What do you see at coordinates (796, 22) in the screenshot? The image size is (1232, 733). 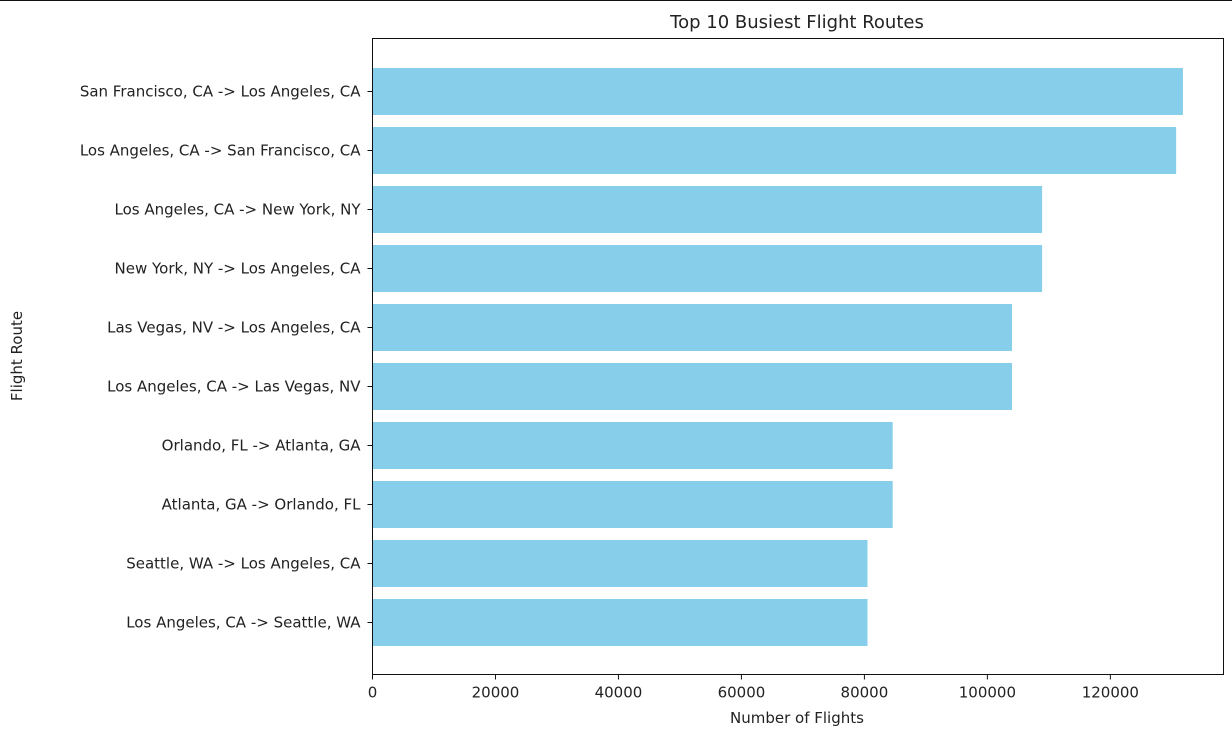 I see `chart-title: Top 10 Busiest Flight Routes` at bounding box center [796, 22].